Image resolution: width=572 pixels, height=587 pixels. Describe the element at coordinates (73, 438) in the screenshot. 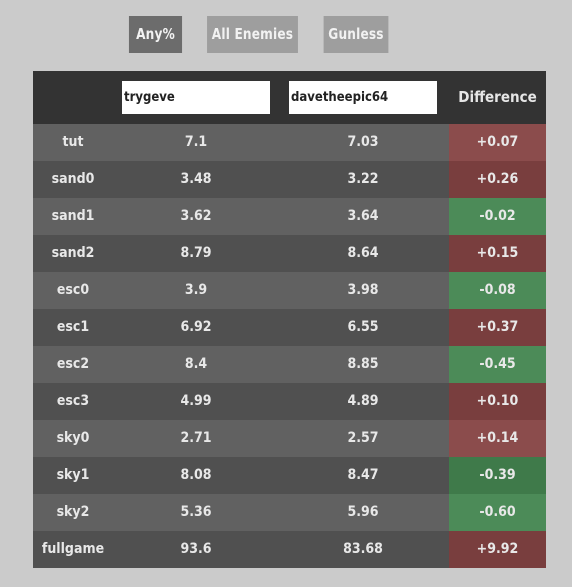

I see `split-cell: sky0` at that location.